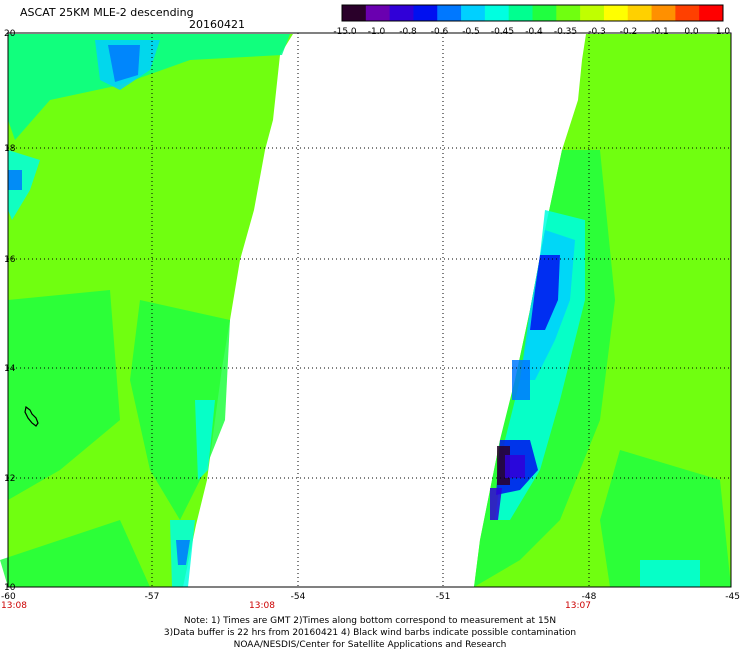 This screenshot has height=650, width=740. I want to click on colorbar-label: -0.4, so click(534, 32).